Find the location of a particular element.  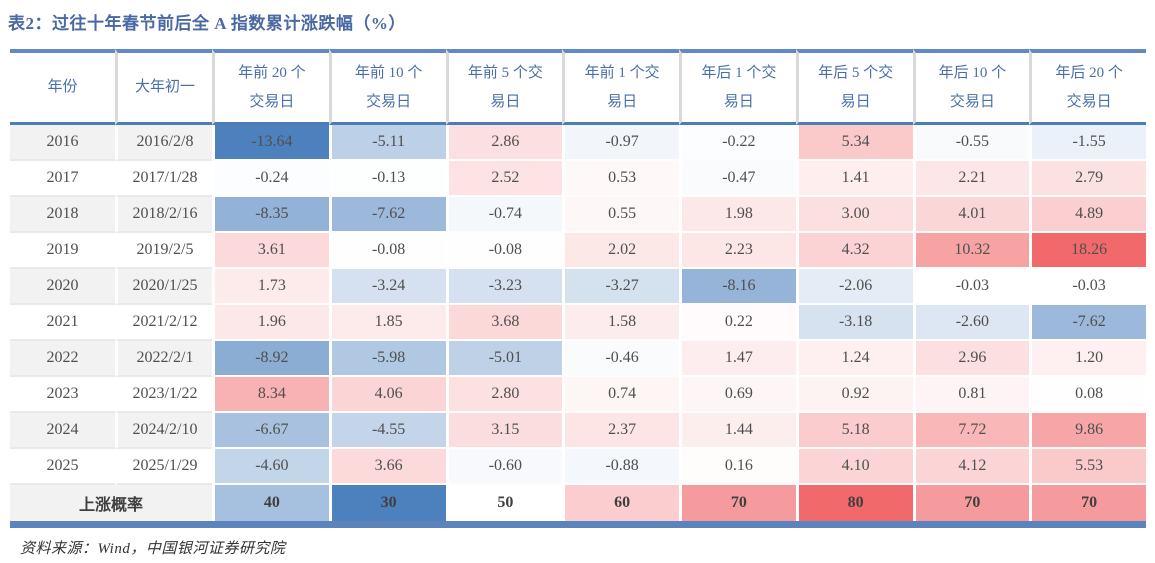

value-cell: -2.60 is located at coordinates (971, 323).